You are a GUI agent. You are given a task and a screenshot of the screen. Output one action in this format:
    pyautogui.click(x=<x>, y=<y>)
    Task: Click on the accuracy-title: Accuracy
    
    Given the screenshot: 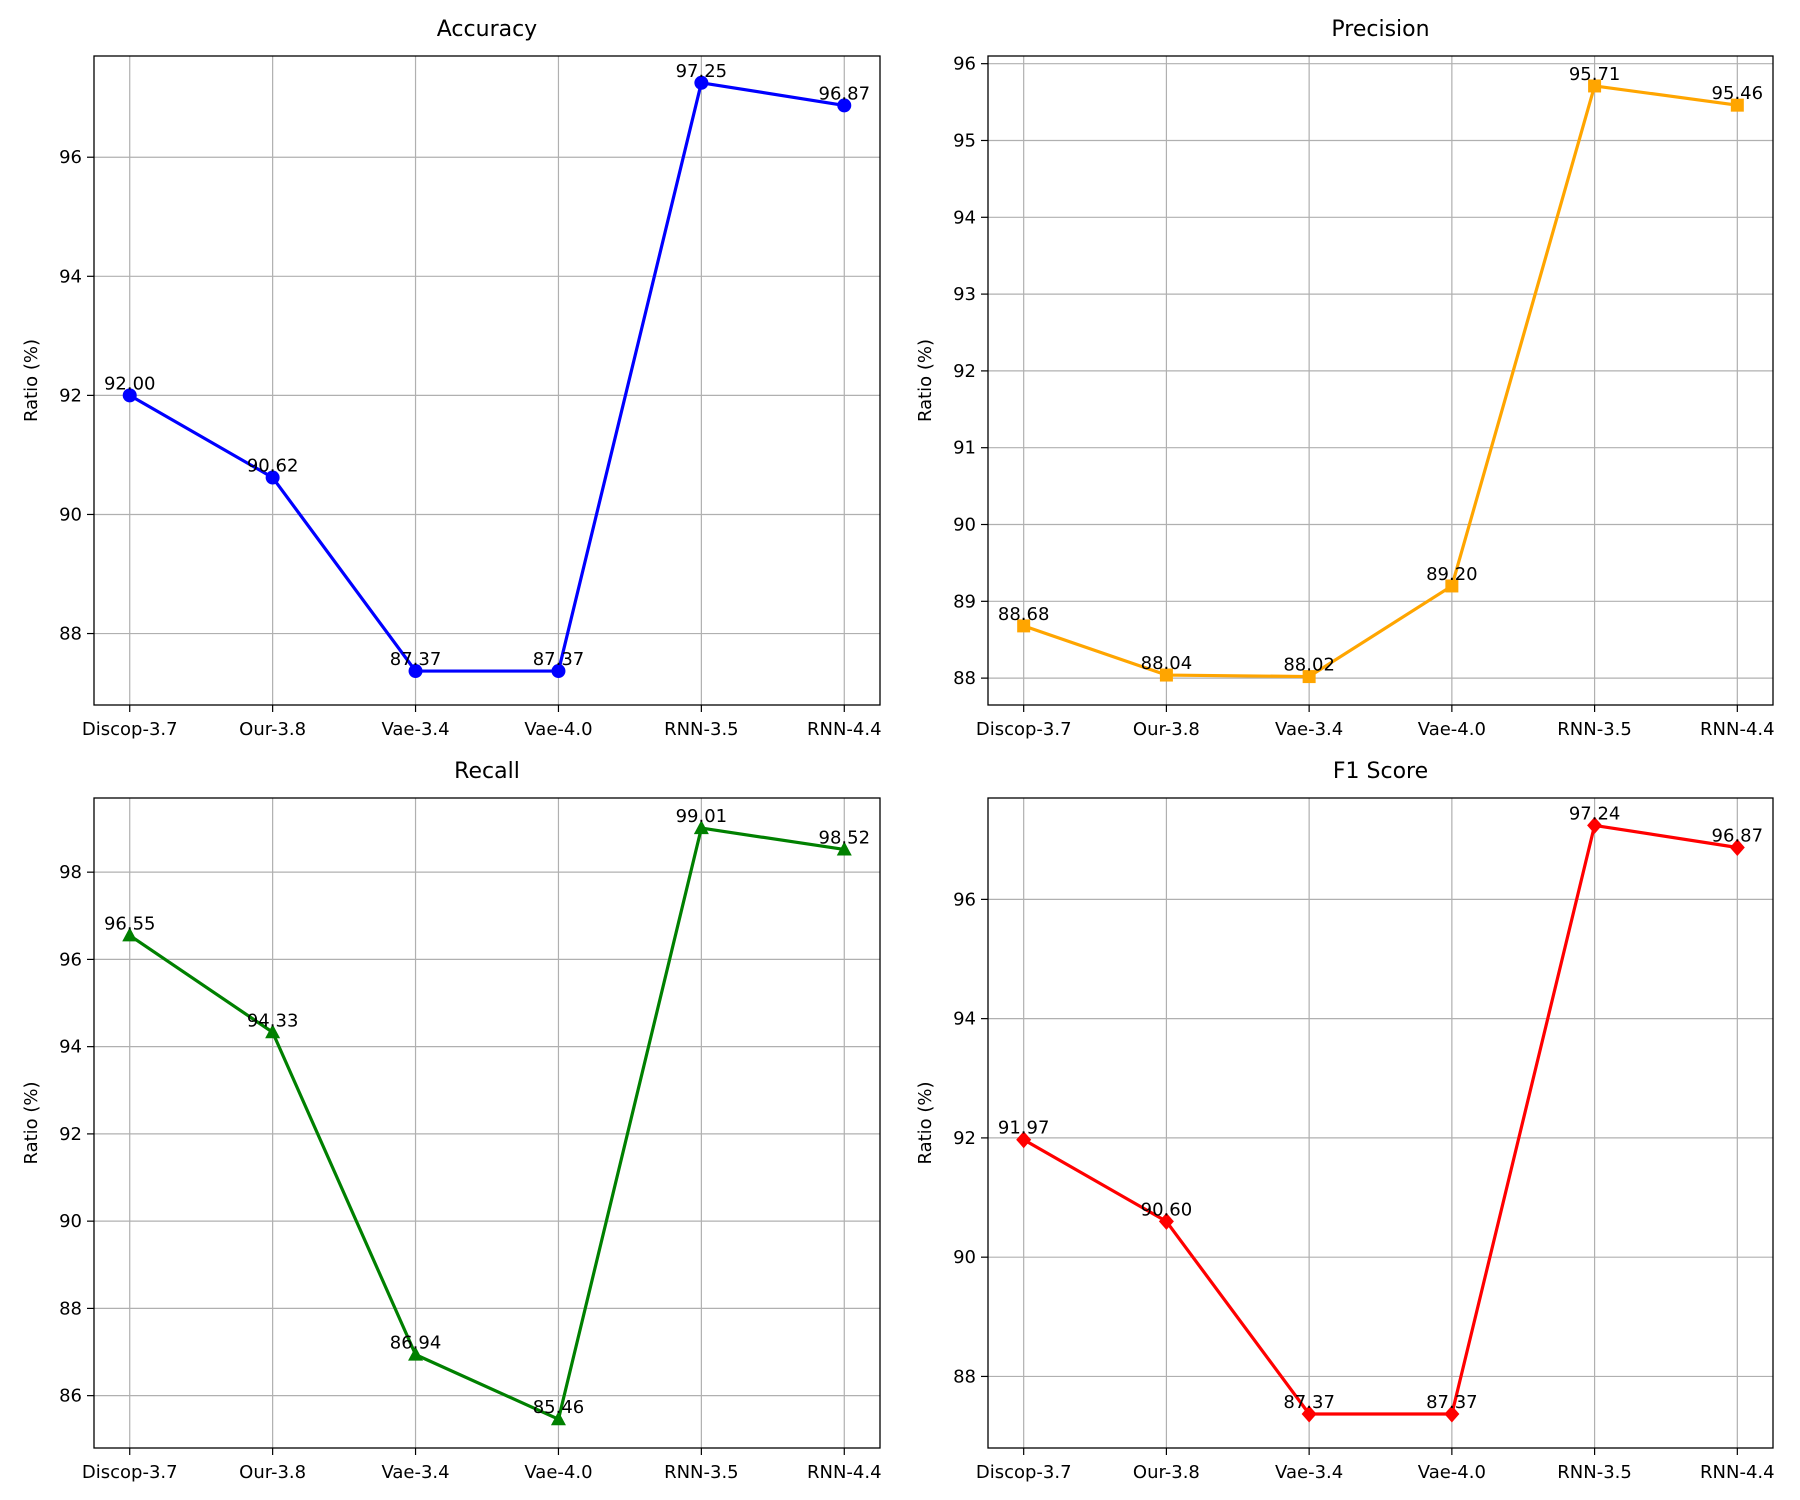 What is the action you would take?
    pyautogui.click(x=487, y=29)
    